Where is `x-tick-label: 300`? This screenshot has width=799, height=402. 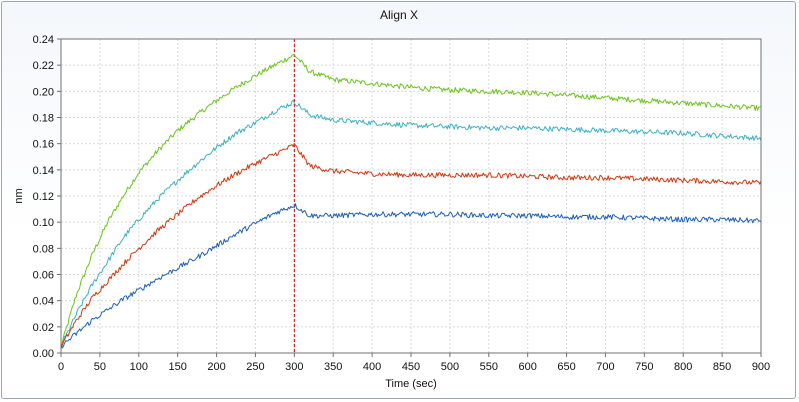
x-tick-label: 300 is located at coordinates (294, 367).